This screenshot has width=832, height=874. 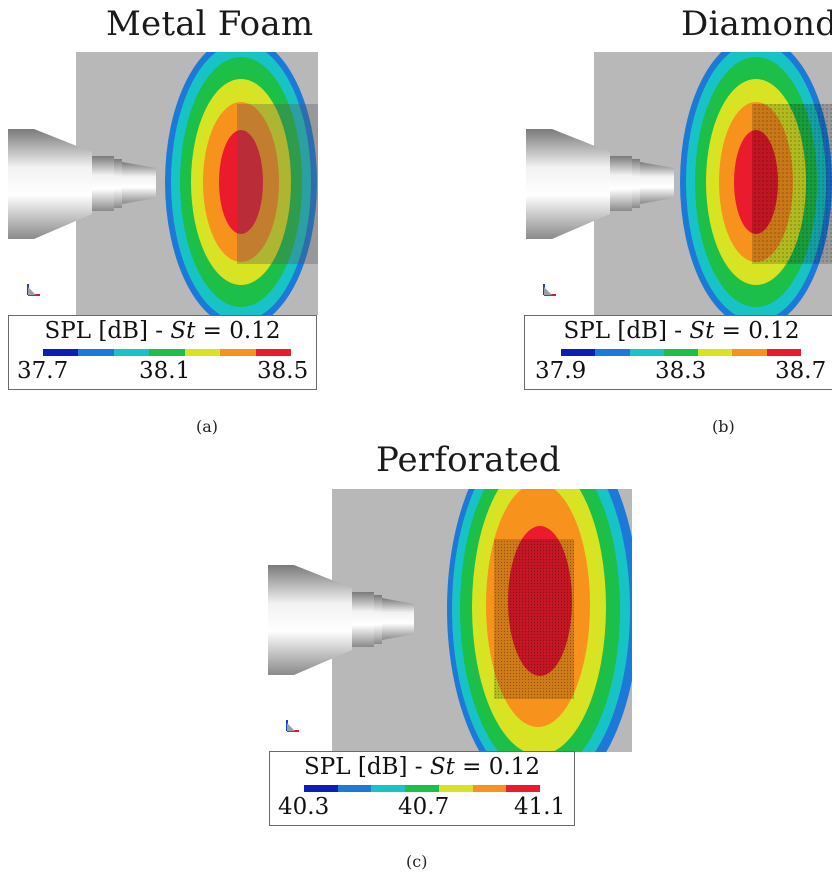 What do you see at coordinates (681, 371) in the screenshot?
I see `legend-tick-mid: 38.3` at bounding box center [681, 371].